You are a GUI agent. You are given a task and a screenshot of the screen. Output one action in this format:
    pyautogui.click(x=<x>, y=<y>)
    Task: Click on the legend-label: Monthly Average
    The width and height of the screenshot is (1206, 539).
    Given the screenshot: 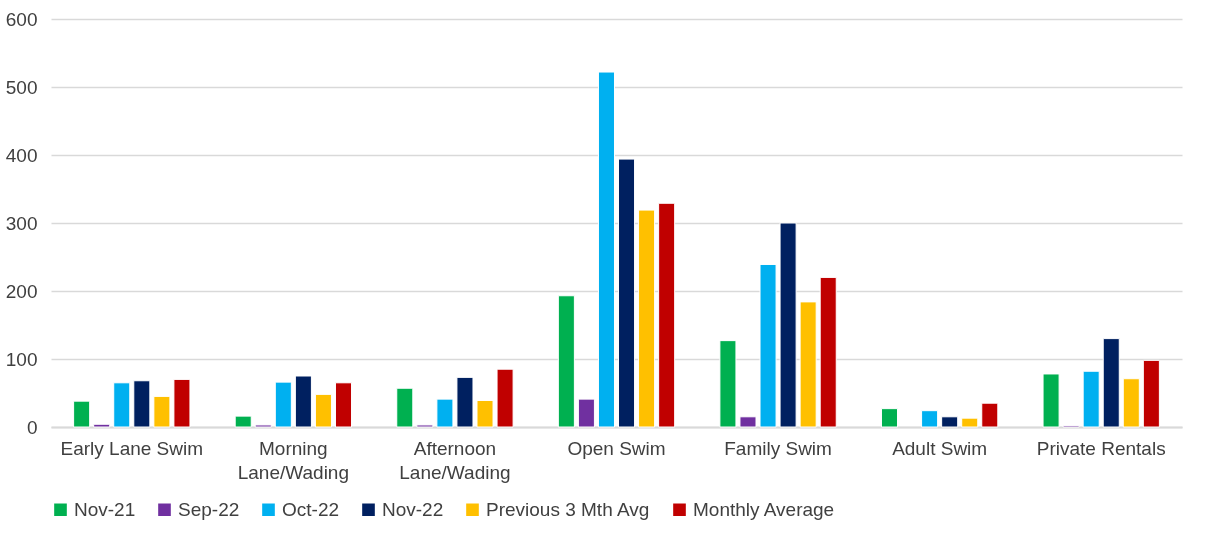 What is the action you would take?
    pyautogui.click(x=764, y=509)
    